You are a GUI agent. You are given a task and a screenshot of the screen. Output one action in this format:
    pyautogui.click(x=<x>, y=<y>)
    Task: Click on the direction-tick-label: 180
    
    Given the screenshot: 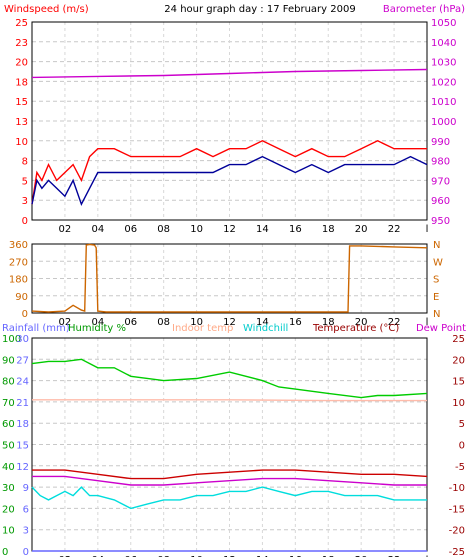 What is the action you would take?
    pyautogui.click(x=18, y=280)
    